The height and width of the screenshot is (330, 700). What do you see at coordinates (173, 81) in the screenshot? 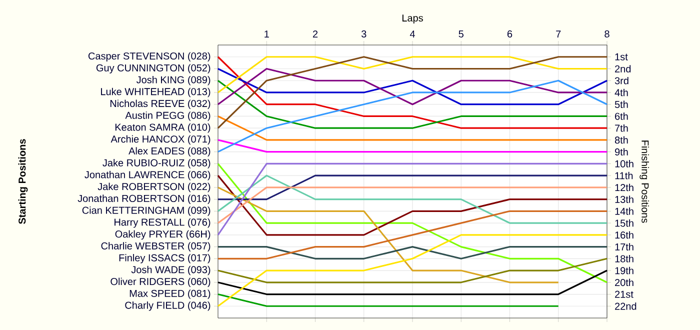
I see `series-label: Josh KING (089)` at bounding box center [173, 81].